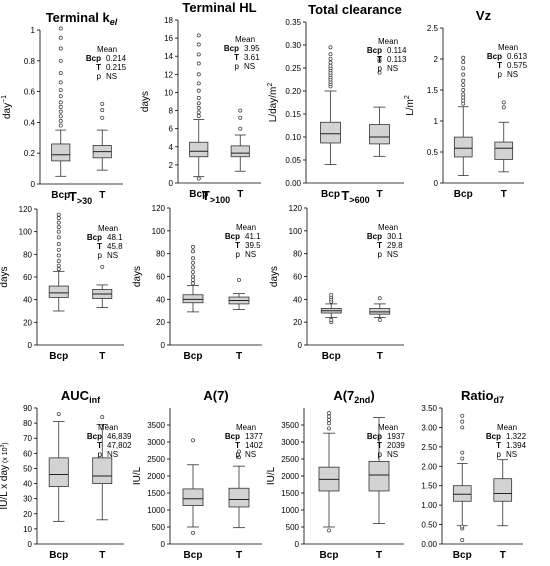  I want to click on stat-value: 0.113, so click(397, 59).